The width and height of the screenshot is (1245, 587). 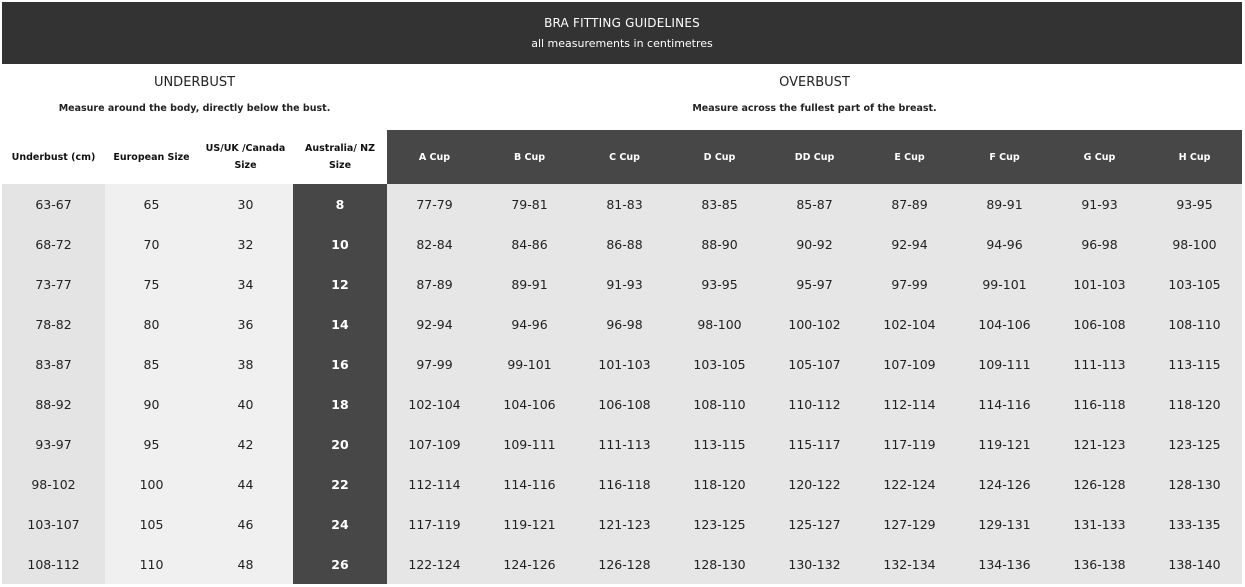 I want to click on table-cell: 65, so click(x=151, y=204).